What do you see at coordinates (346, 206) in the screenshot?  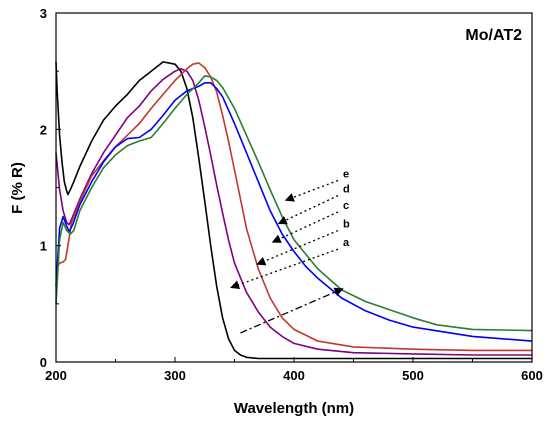 I see `annotation-label-c: c` at bounding box center [346, 206].